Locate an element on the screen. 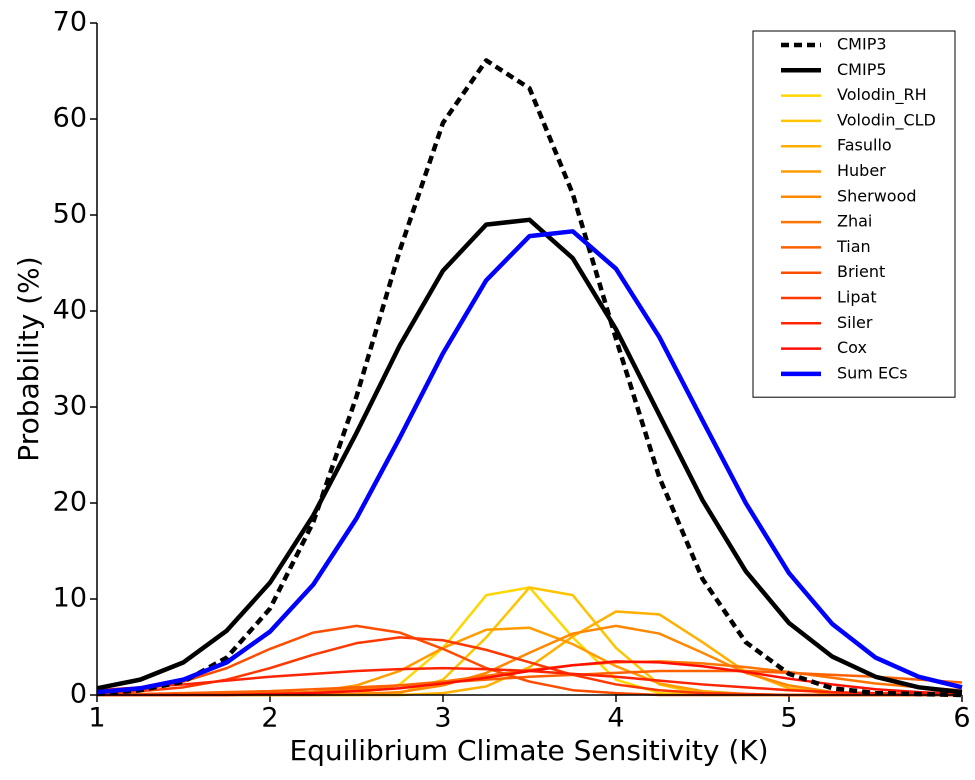  legend-label: Zhai is located at coordinates (854, 221).